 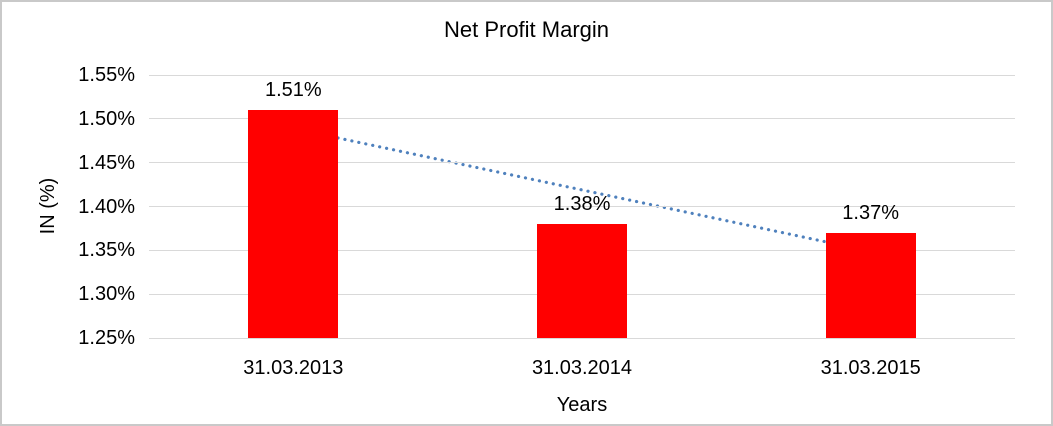 I want to click on x-axis-category-label: 31.03.2015, so click(x=870, y=368).